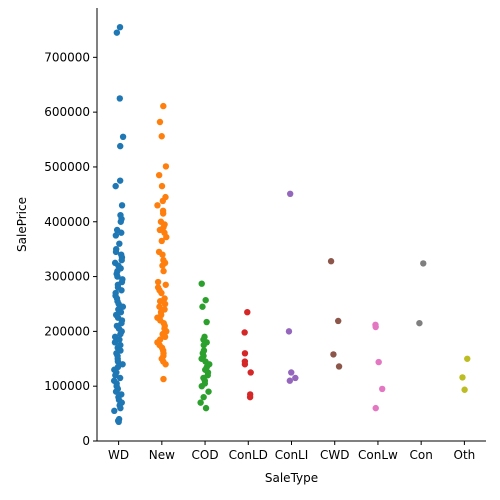  Describe the element at coordinates (67, 331) in the screenshot. I see `y-tick-label: 200000` at that location.